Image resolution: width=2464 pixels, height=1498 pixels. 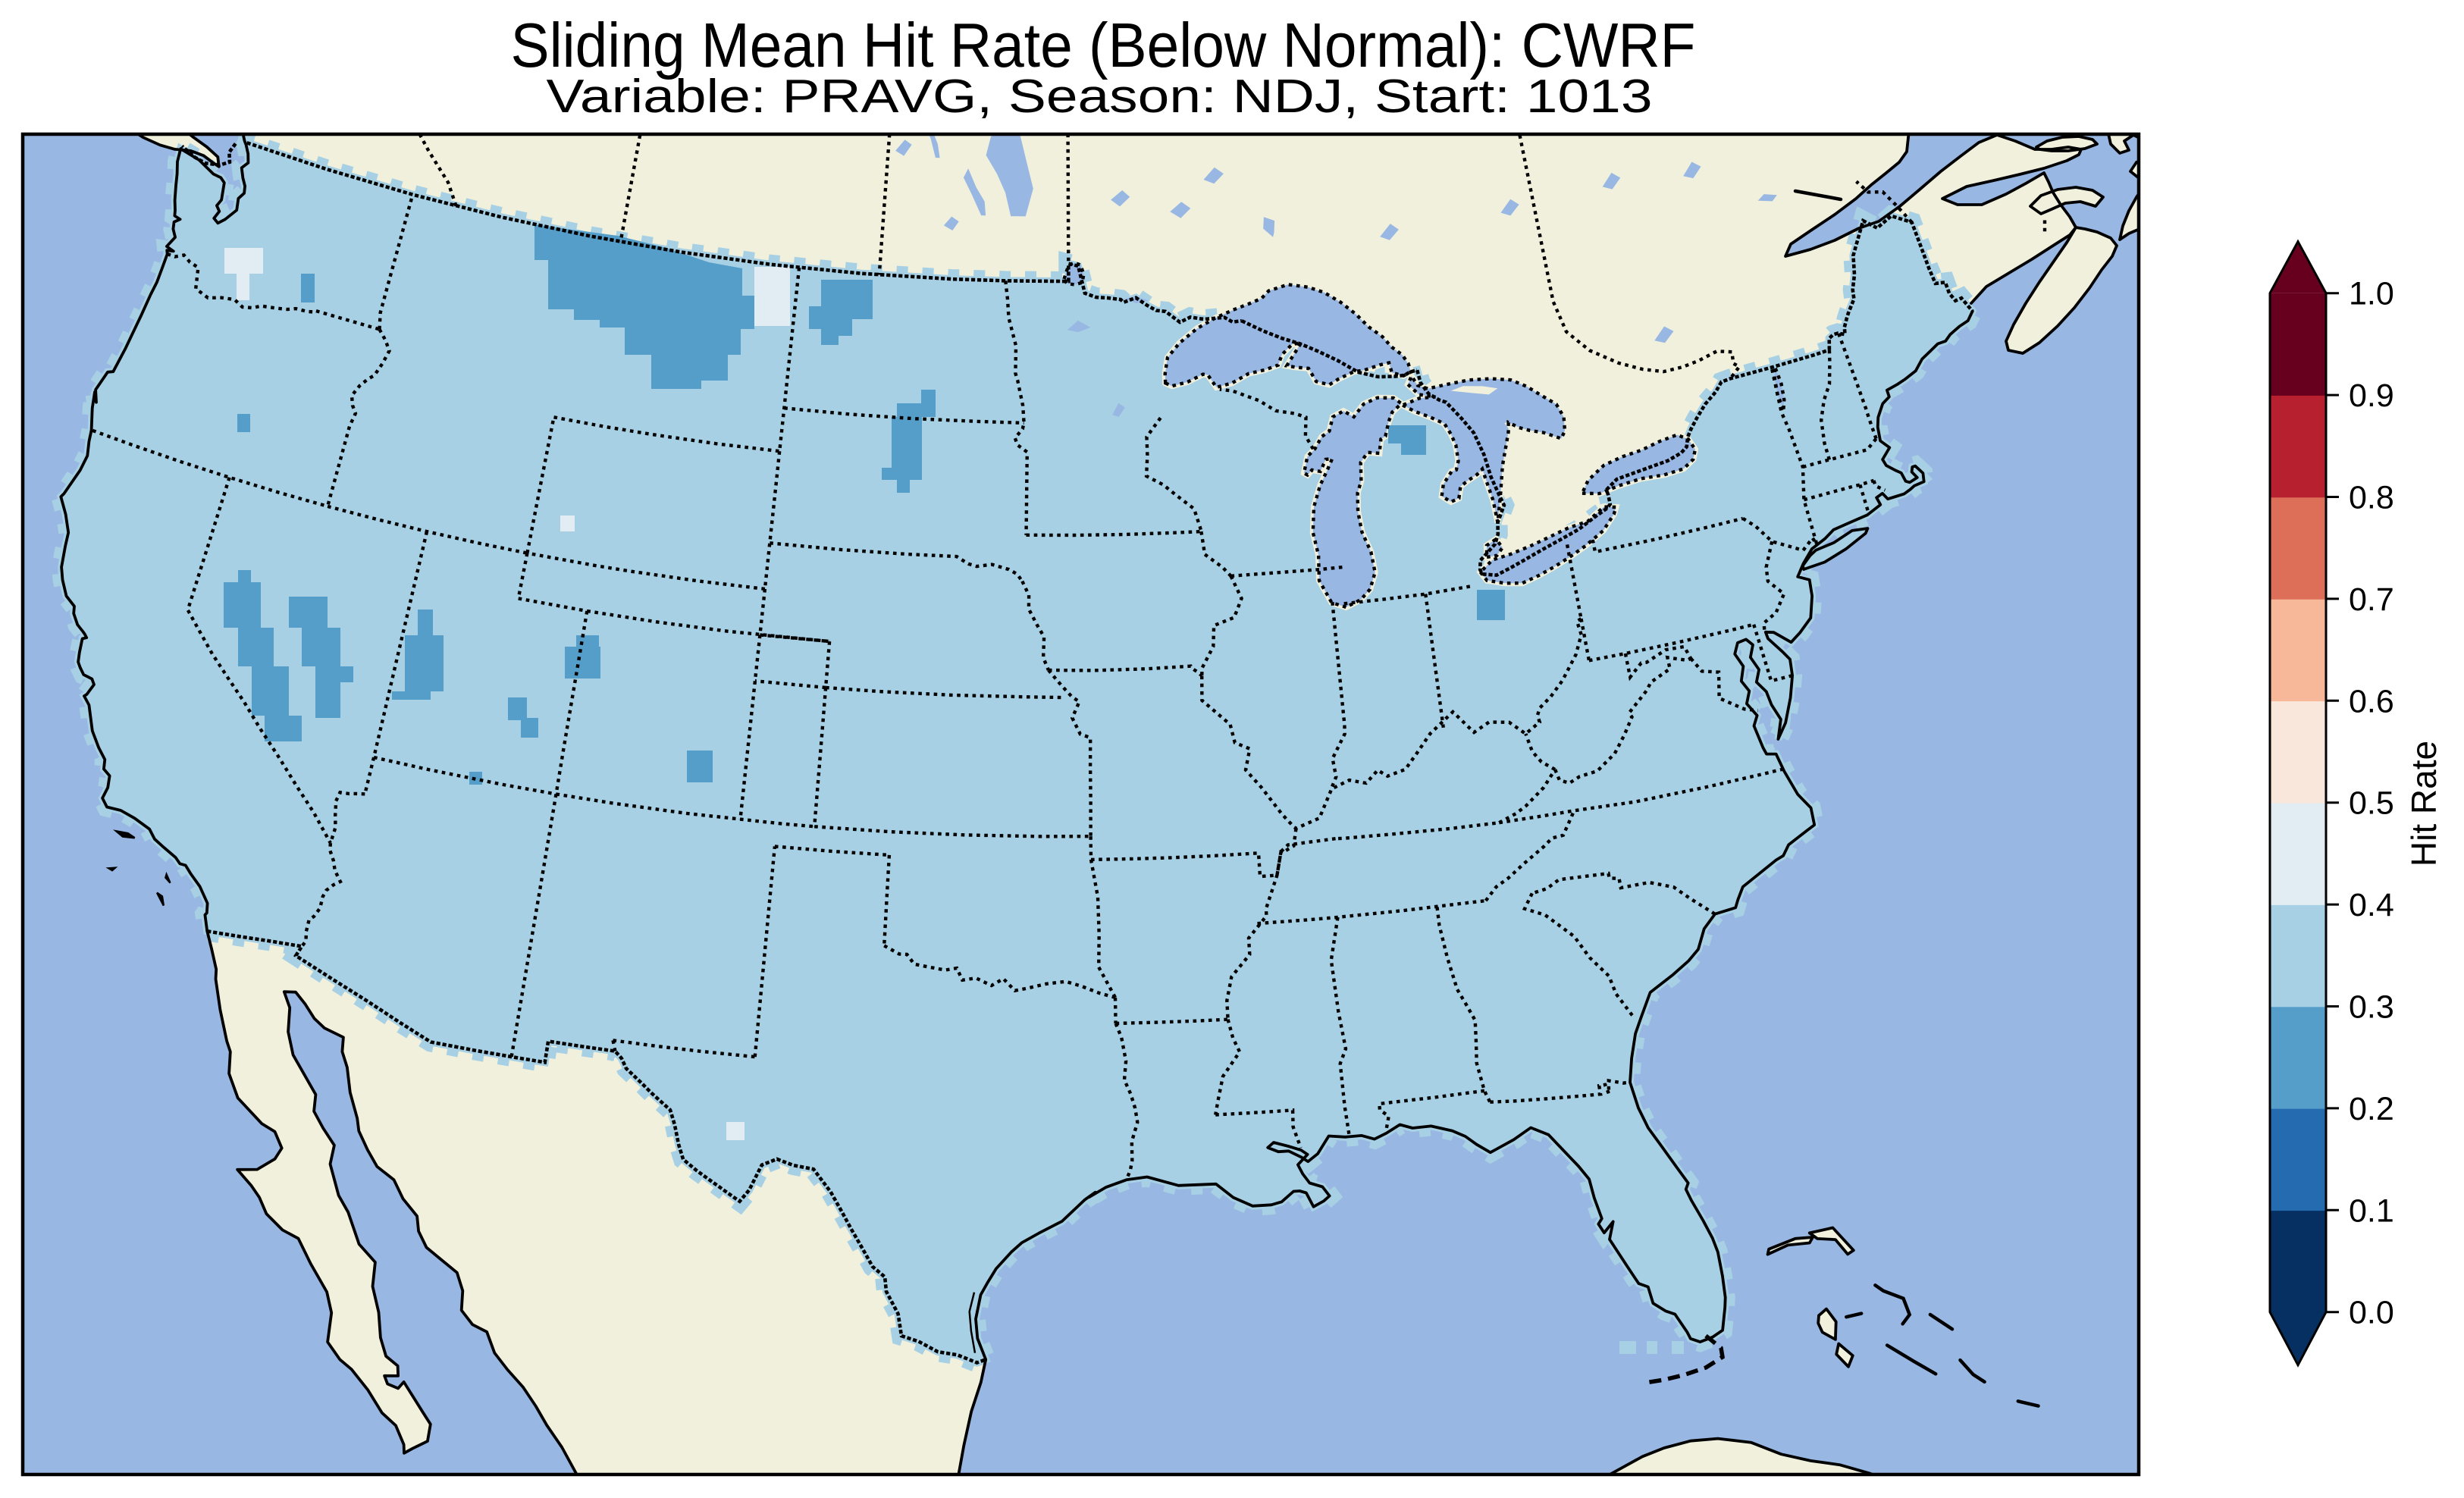 What do you see at coordinates (2371, 701) in the screenshot?
I see `svg-text: 0.6` at bounding box center [2371, 701].